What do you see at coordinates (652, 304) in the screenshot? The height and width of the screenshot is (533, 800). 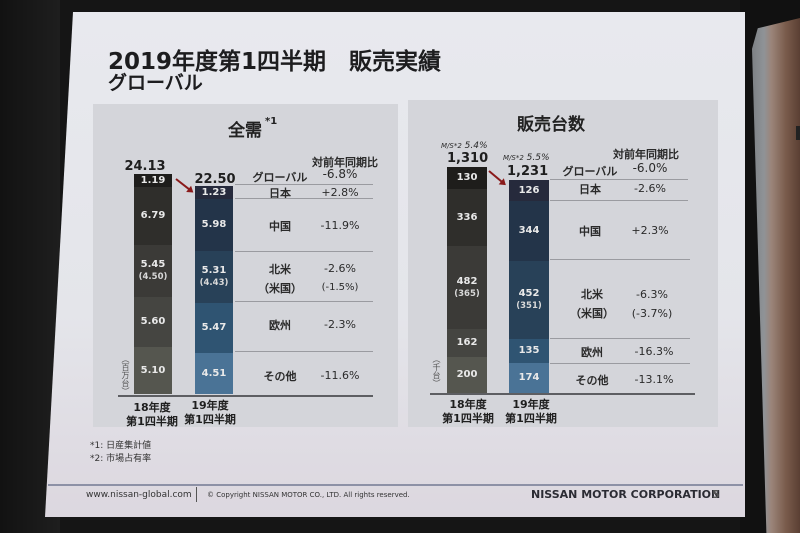 I see `yoy-north-america: -6.3% (-3.7%)` at bounding box center [652, 304].